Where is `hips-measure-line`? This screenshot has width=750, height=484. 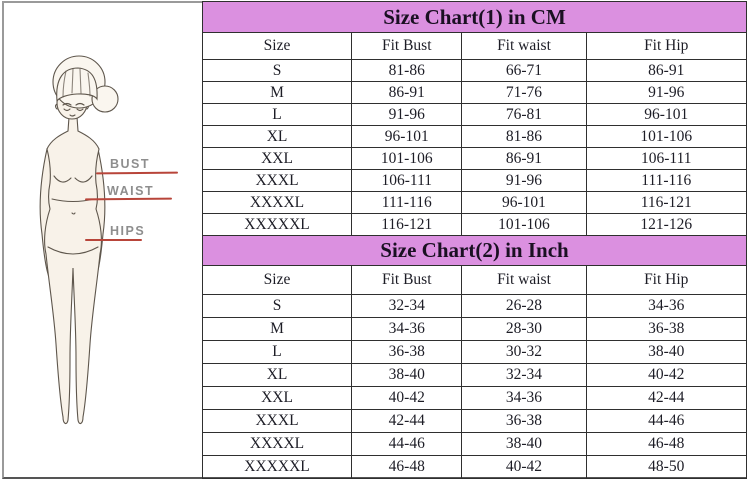
hips-measure-line is located at coordinates (113, 240).